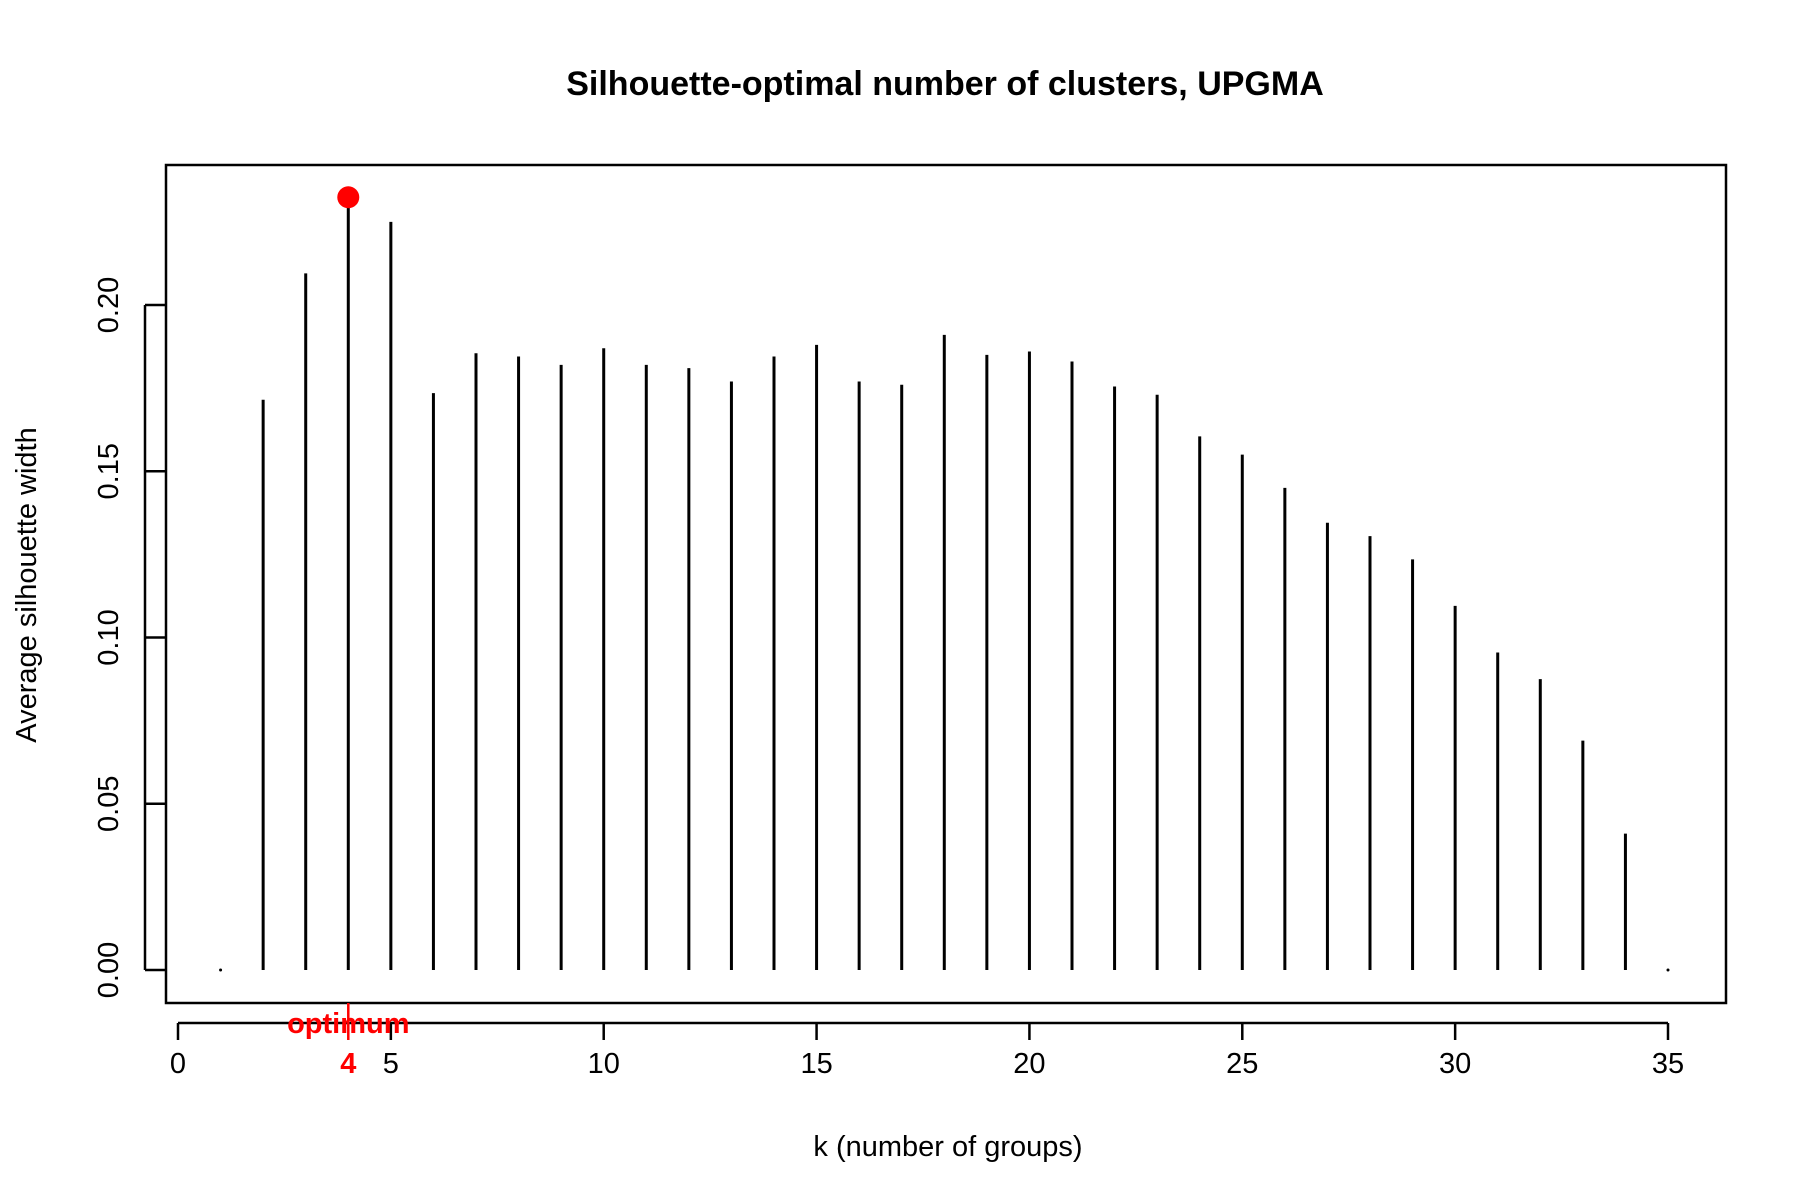 The height and width of the screenshot is (1200, 1800). What do you see at coordinates (109, 637) in the screenshot?
I see `y-tick-label: 0.10` at bounding box center [109, 637].